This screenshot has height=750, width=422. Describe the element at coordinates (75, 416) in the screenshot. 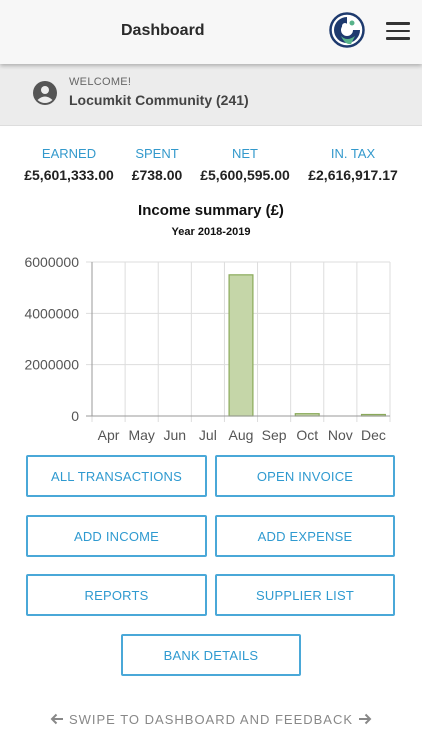

I see `y-tick-label: 0` at that location.